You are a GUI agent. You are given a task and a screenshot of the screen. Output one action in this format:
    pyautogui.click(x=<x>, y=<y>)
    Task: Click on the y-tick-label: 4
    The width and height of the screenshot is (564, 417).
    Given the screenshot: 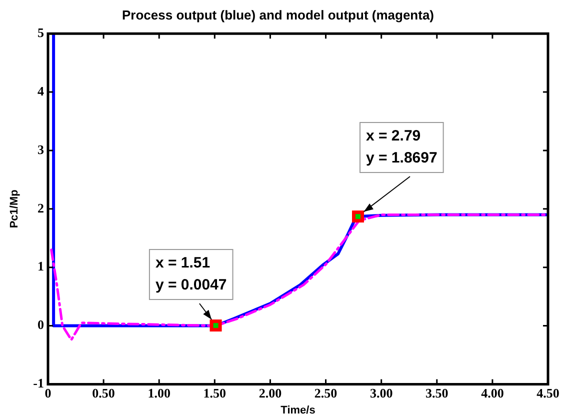 What is the action you would take?
    pyautogui.click(x=41, y=90)
    